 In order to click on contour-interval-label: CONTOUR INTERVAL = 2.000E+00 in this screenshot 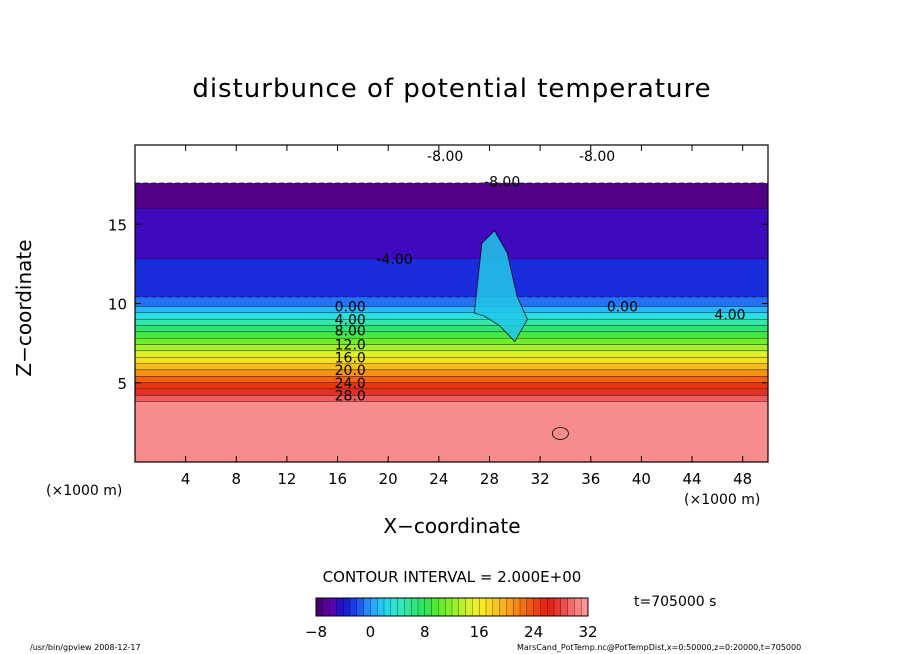, I will do `click(452, 577)`.